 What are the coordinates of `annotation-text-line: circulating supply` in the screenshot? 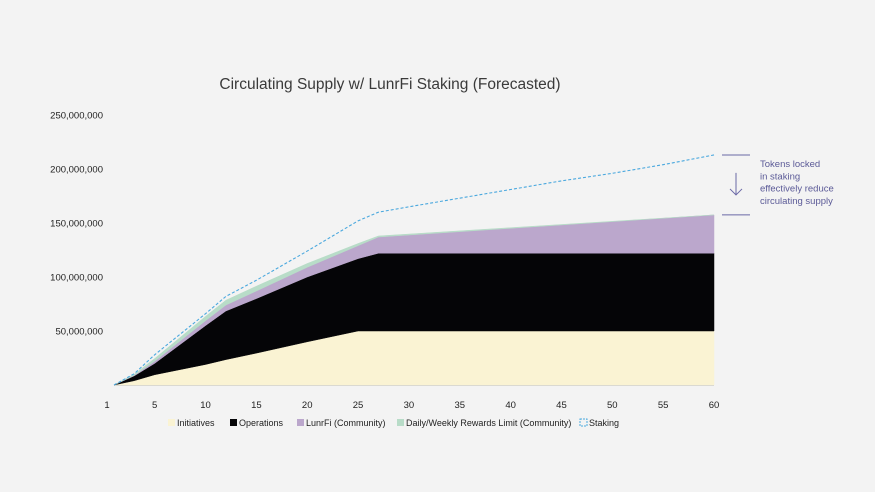 It's located at (796, 201).